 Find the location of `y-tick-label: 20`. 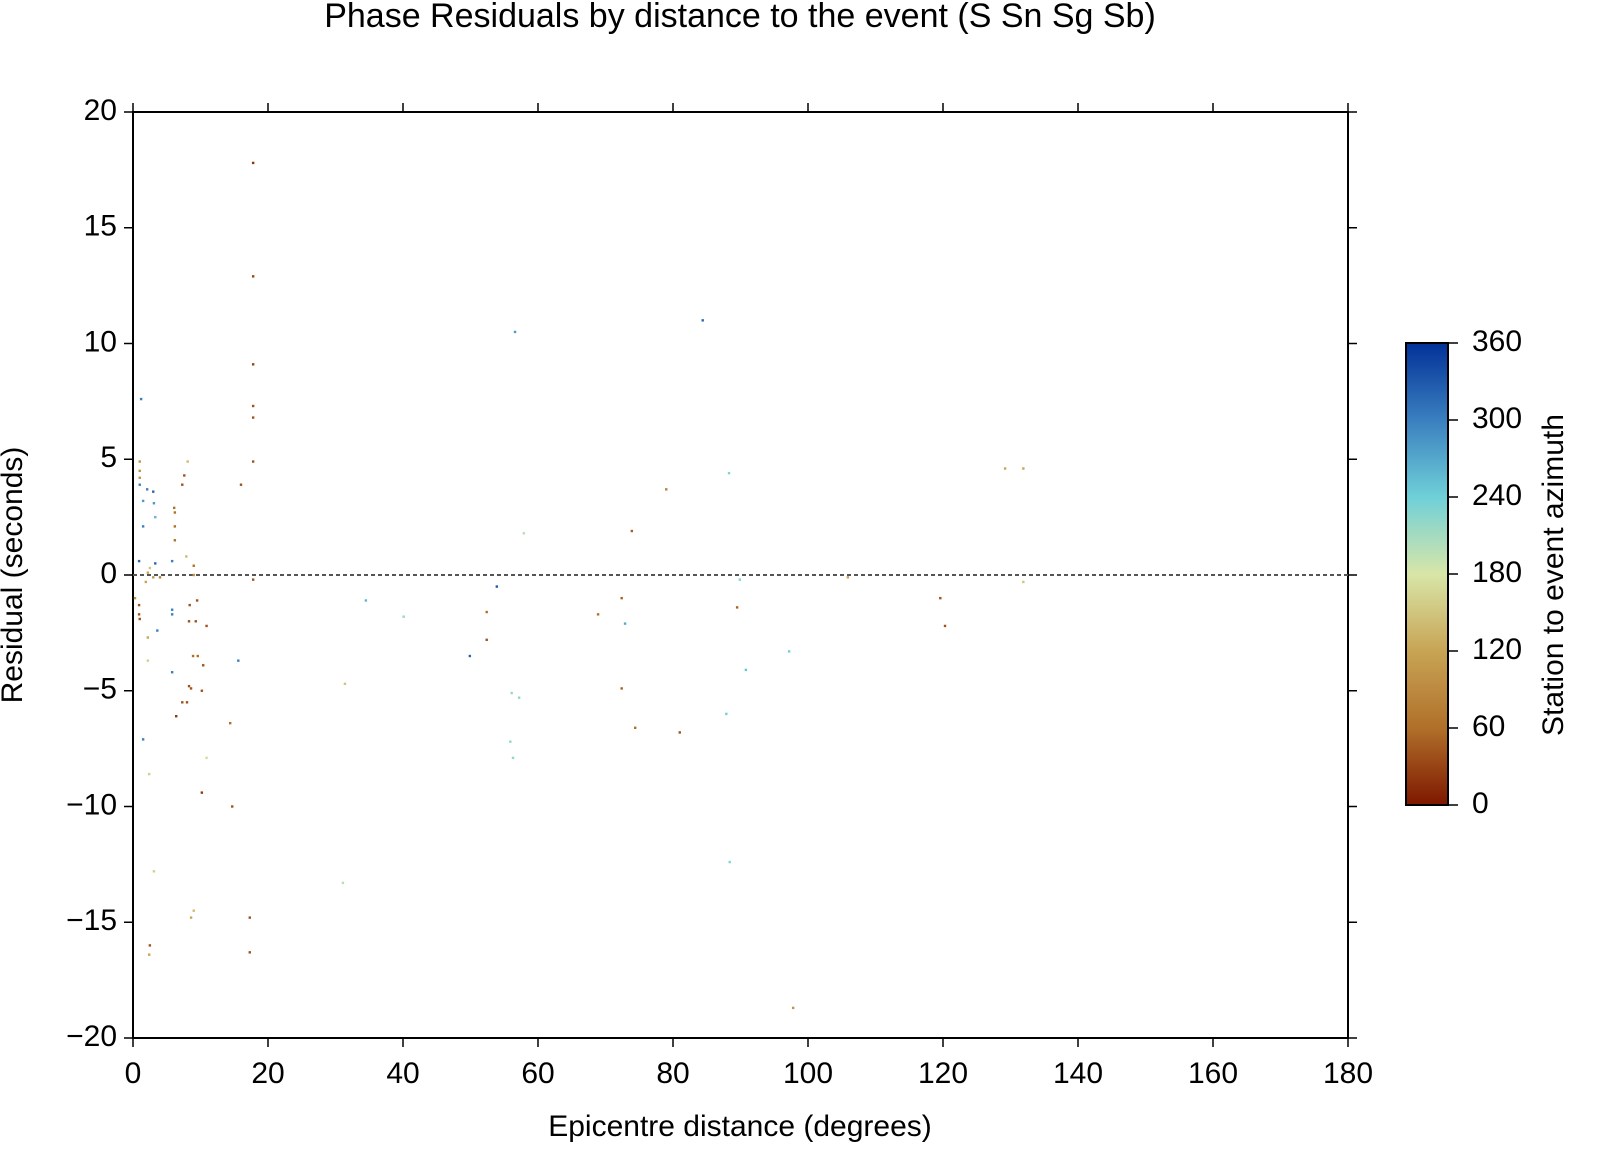

y-tick-label: 20 is located at coordinates (100, 110).